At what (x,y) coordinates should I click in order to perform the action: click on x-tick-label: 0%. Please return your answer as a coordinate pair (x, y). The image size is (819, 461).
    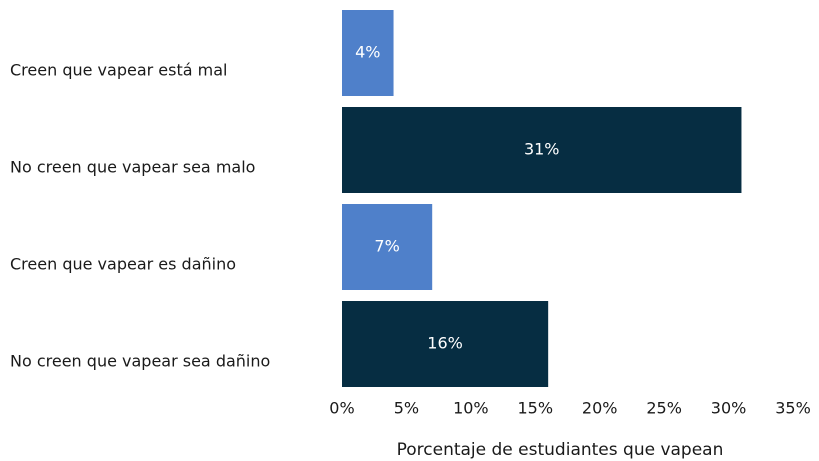
    Looking at the image, I should click on (341, 408).